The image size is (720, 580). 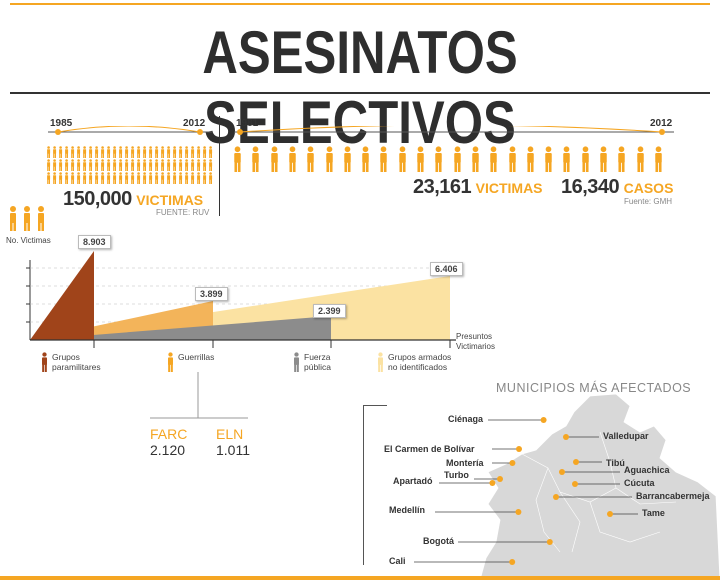 What do you see at coordinates (615, 463) in the screenshot?
I see `city-label: Tibú` at bounding box center [615, 463].